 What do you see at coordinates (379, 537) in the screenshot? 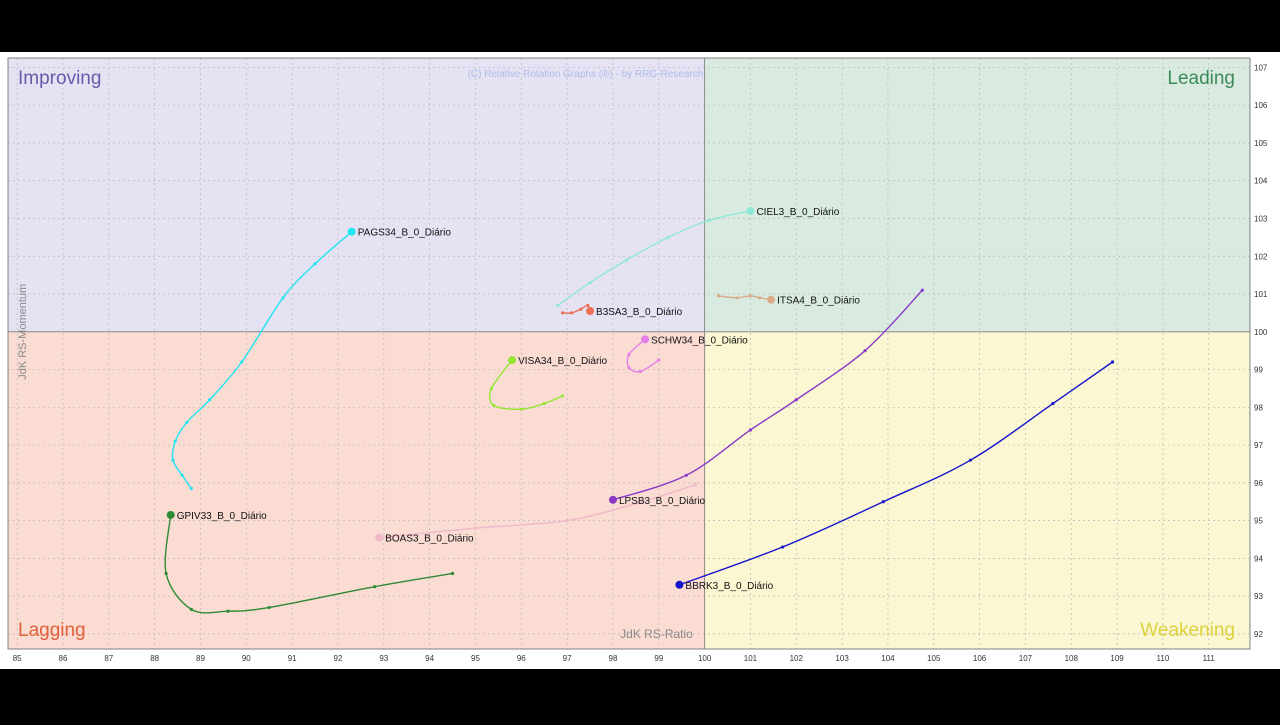
I see `head-point-boas3-b-0-di-rio` at bounding box center [379, 537].